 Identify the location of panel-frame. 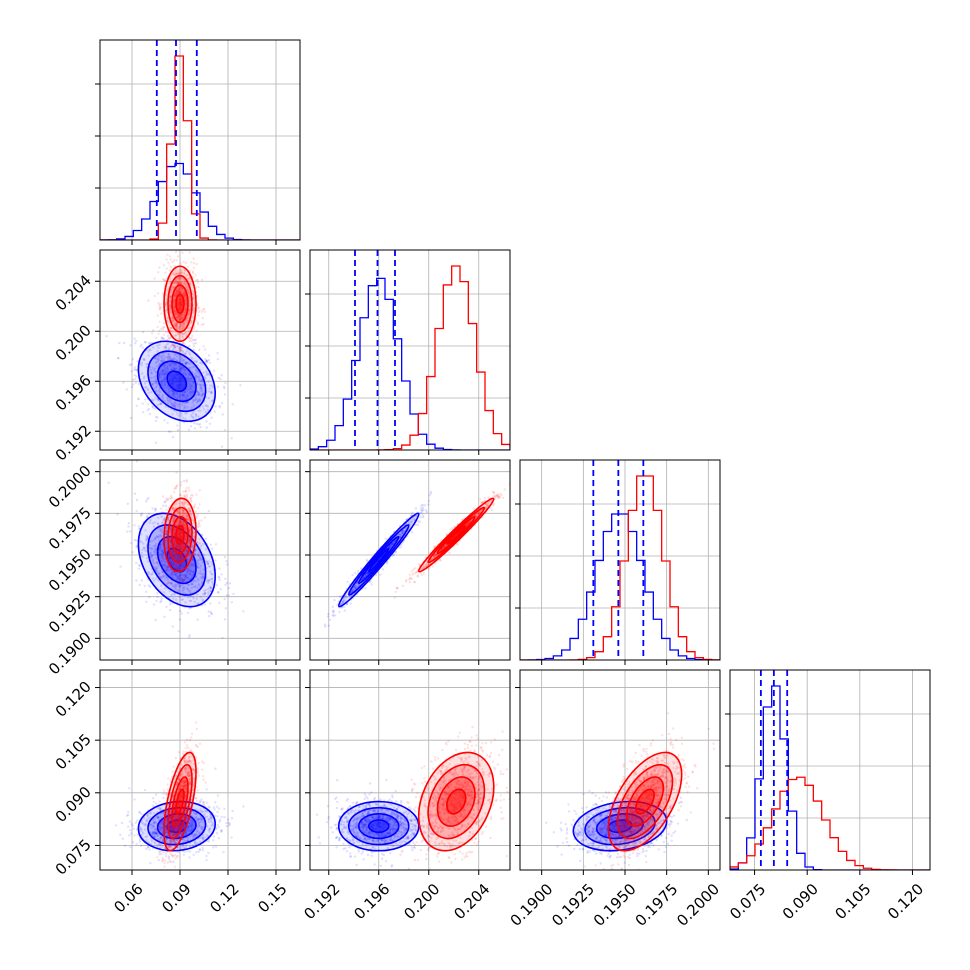
(410, 350).